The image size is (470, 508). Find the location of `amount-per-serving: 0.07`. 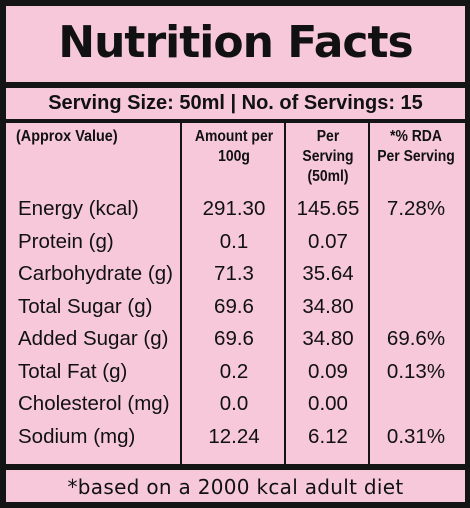

amount-per-serving: 0.07 is located at coordinates (328, 241).